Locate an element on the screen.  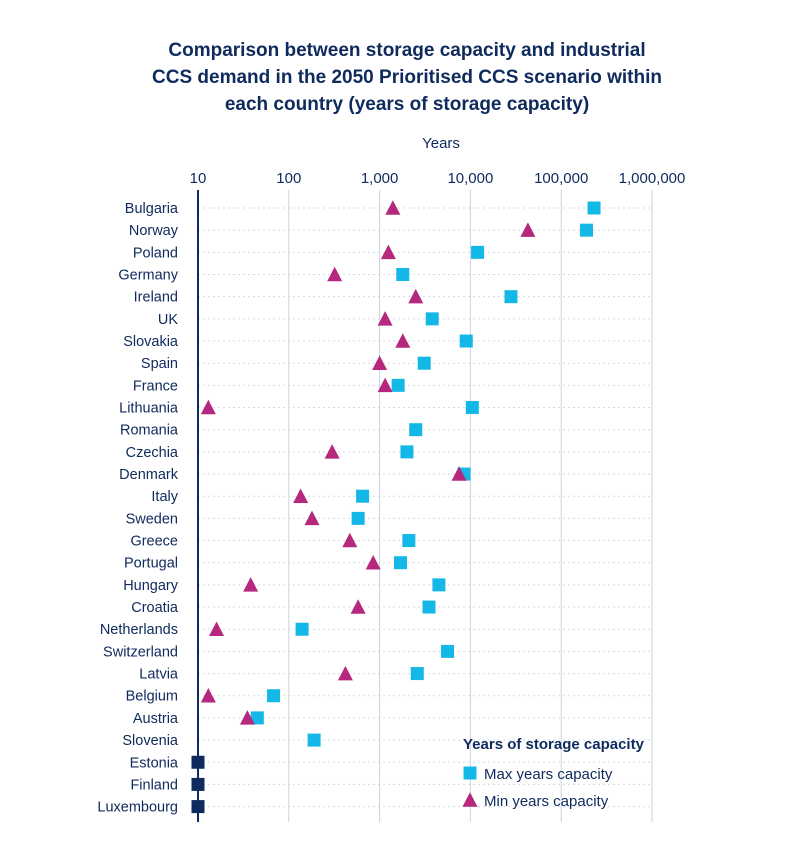
x-tick-label: 1,000,000 is located at coordinates (652, 178).